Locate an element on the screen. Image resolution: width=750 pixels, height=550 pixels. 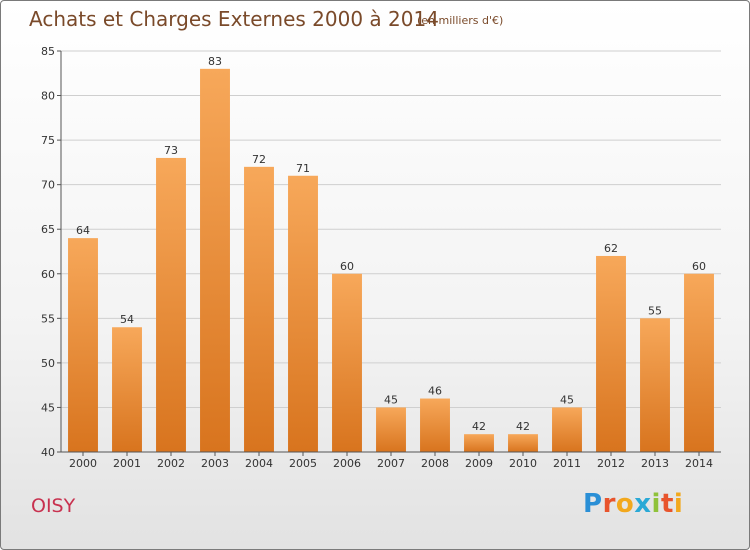
value-label-2003: 83 is located at coordinates (215, 61).